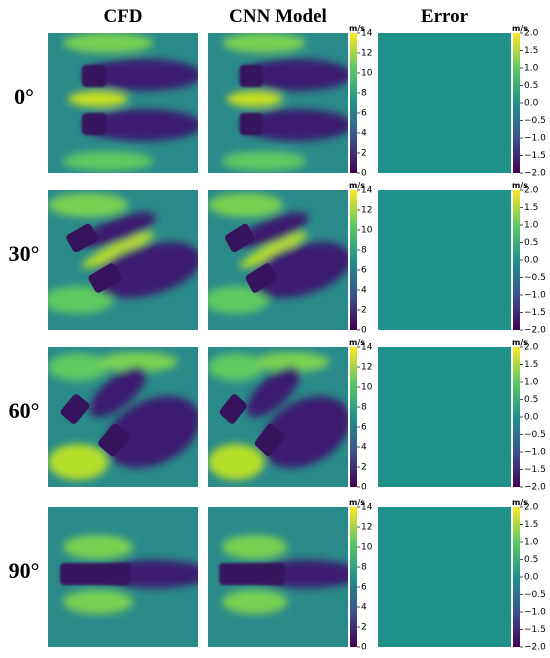 The image size is (550, 658). I want to click on column-title: CFD, so click(122, 16).